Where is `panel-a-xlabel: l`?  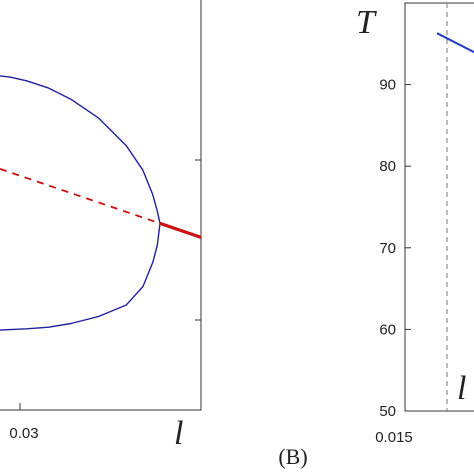
panel-a-xlabel: l is located at coordinates (178, 433).